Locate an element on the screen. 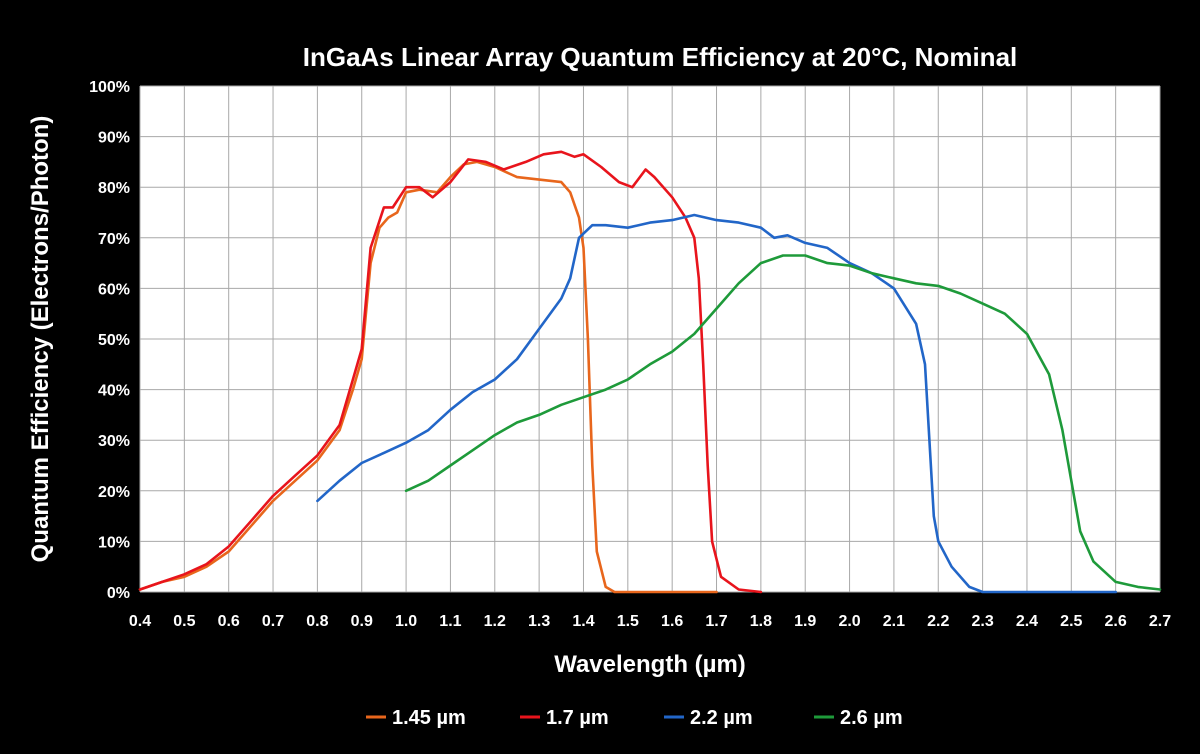 The width and height of the screenshot is (1200, 754). x-tick-label: 1.7 is located at coordinates (716, 621).